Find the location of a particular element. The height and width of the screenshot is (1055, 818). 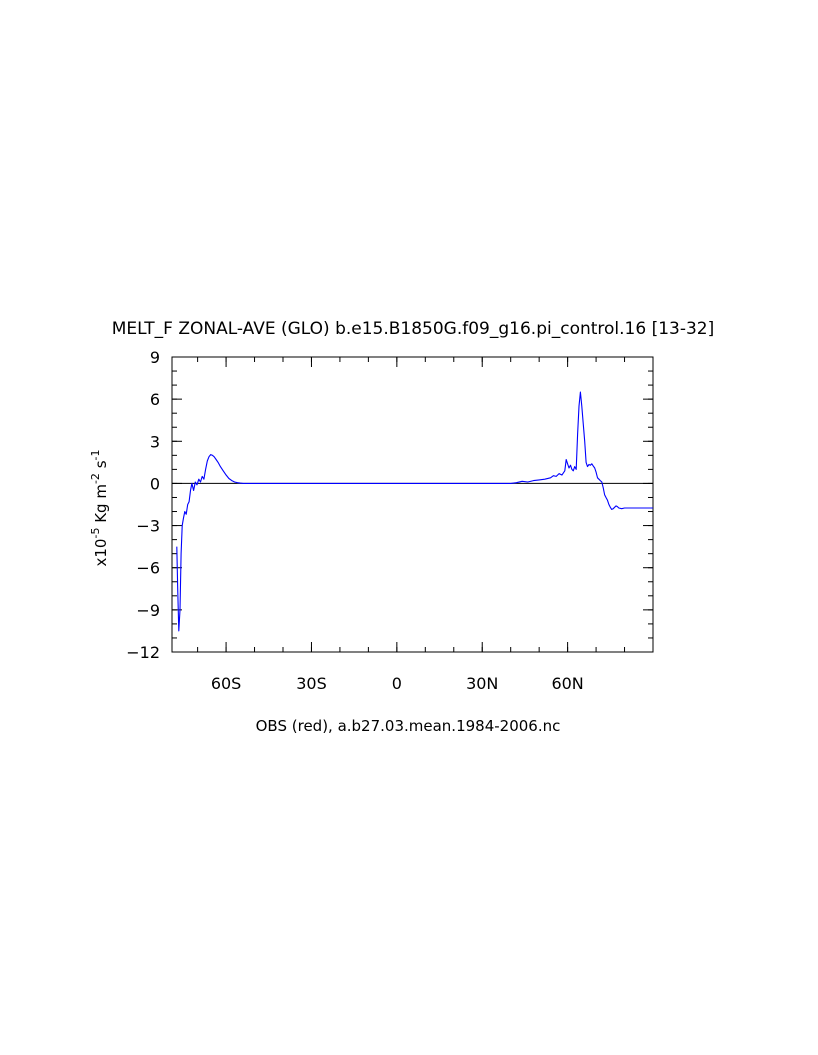

y-tick-label: 6 is located at coordinates (155, 399).